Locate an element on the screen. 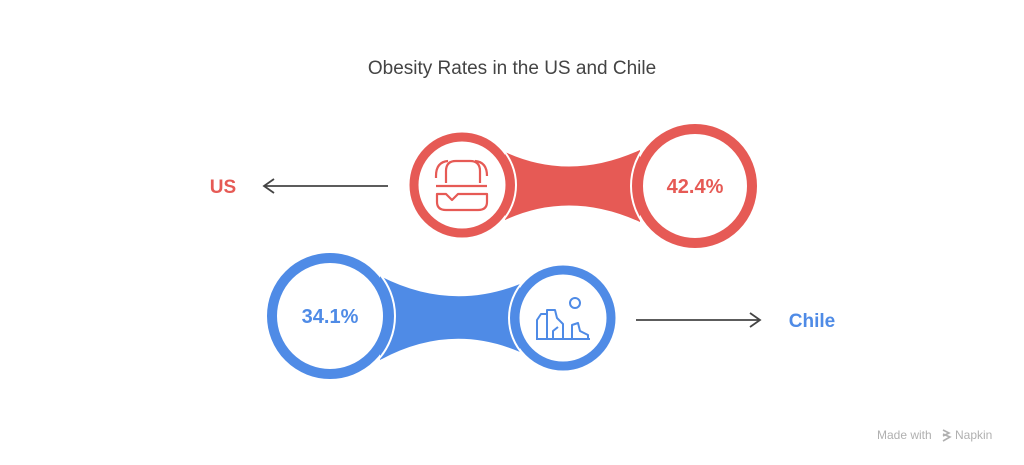 This screenshot has height=465, width=1024. chile-value-circle is located at coordinates (330, 316).